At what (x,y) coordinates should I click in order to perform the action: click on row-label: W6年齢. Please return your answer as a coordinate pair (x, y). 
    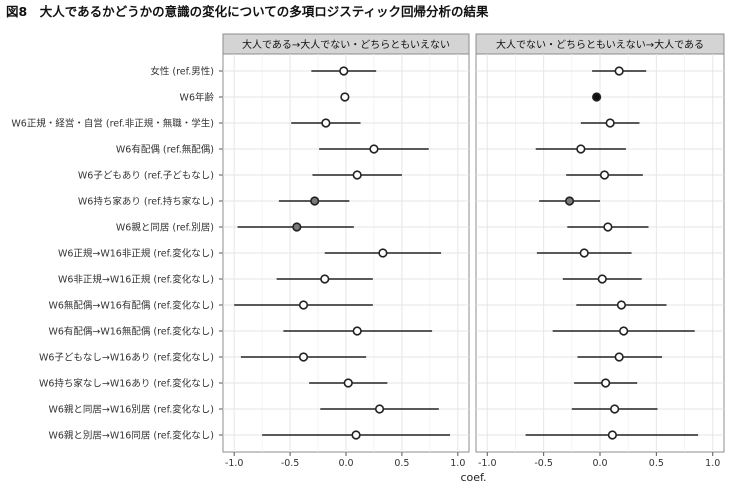
    Looking at the image, I should click on (197, 98).